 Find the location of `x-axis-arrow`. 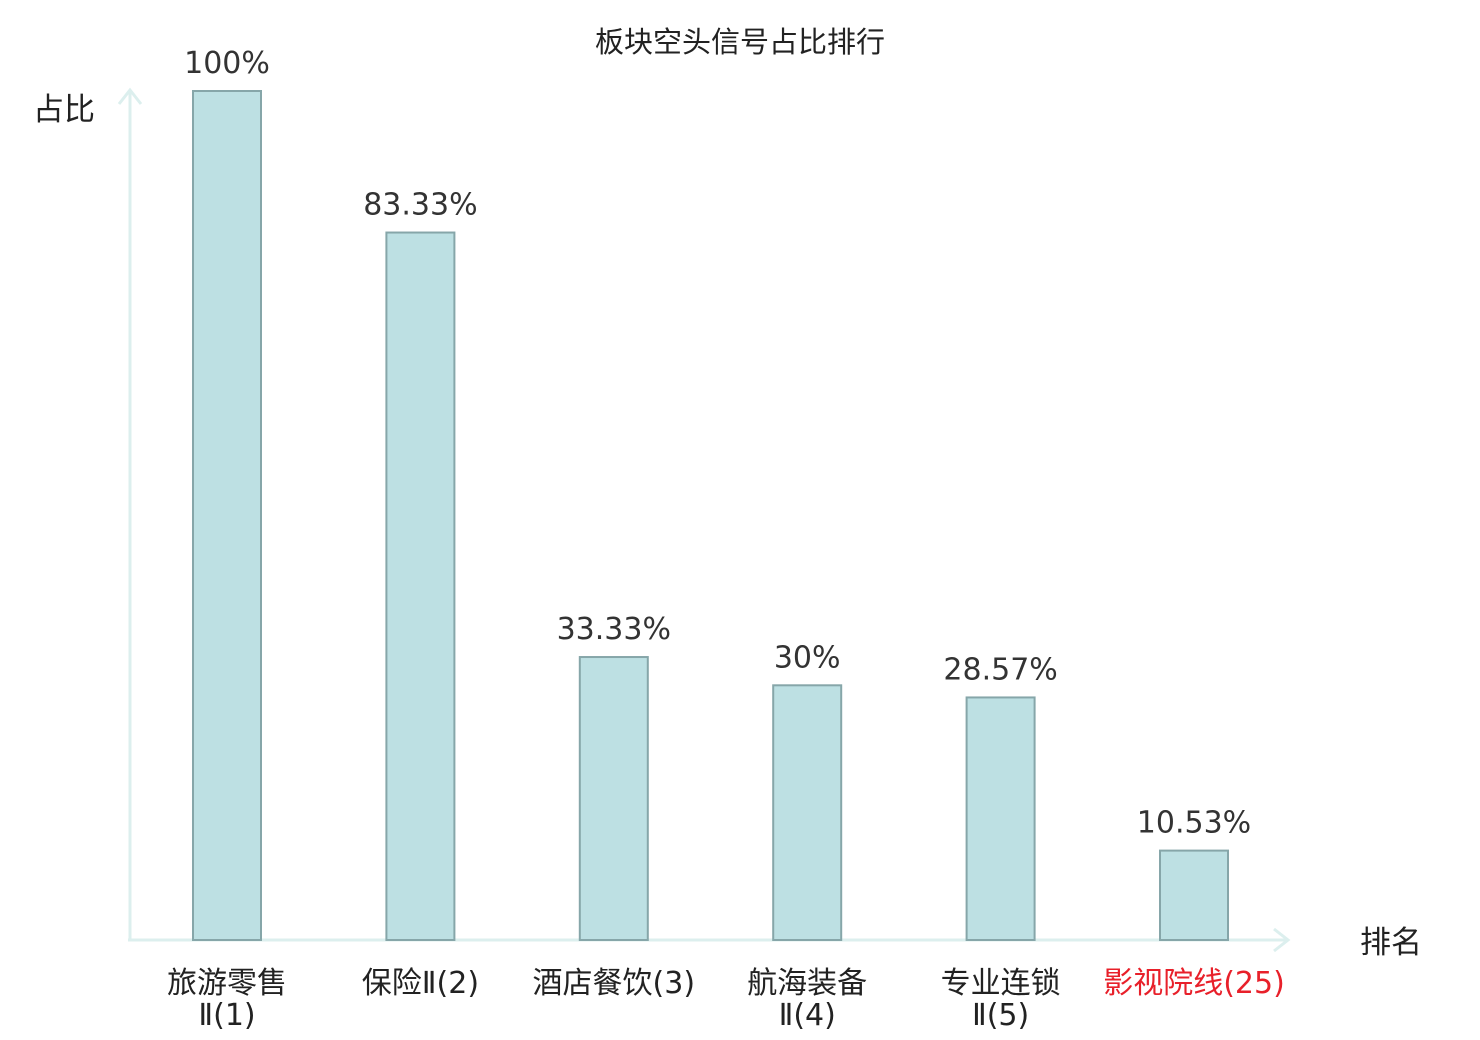

x-axis-arrow is located at coordinates (1282, 940).